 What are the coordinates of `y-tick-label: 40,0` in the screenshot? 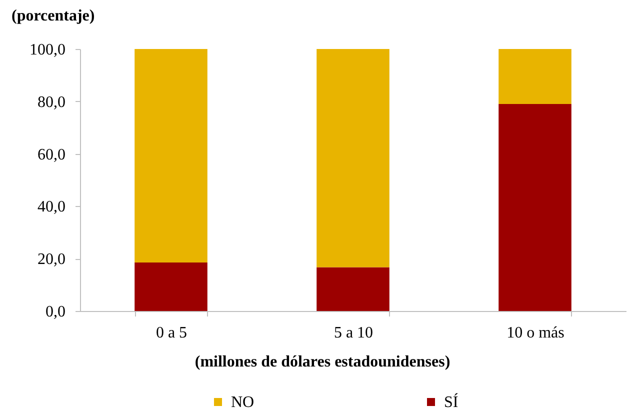 It's located at (52, 207).